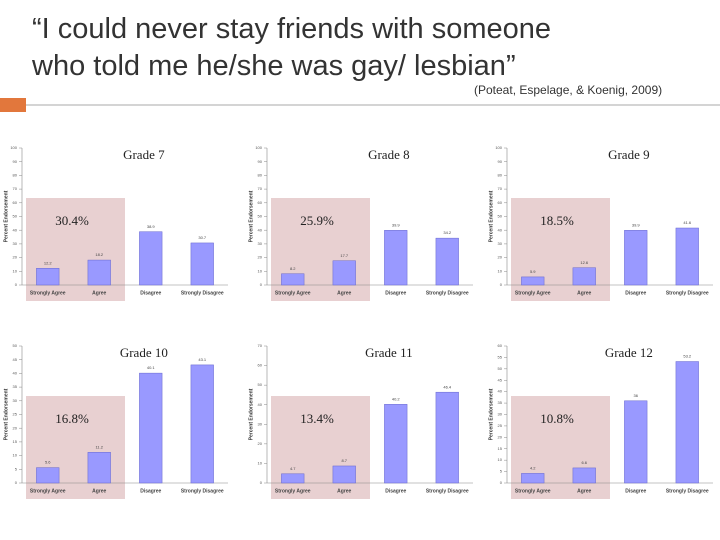  What do you see at coordinates (447, 232) in the screenshot?
I see `value-label: 34.2` at bounding box center [447, 232].